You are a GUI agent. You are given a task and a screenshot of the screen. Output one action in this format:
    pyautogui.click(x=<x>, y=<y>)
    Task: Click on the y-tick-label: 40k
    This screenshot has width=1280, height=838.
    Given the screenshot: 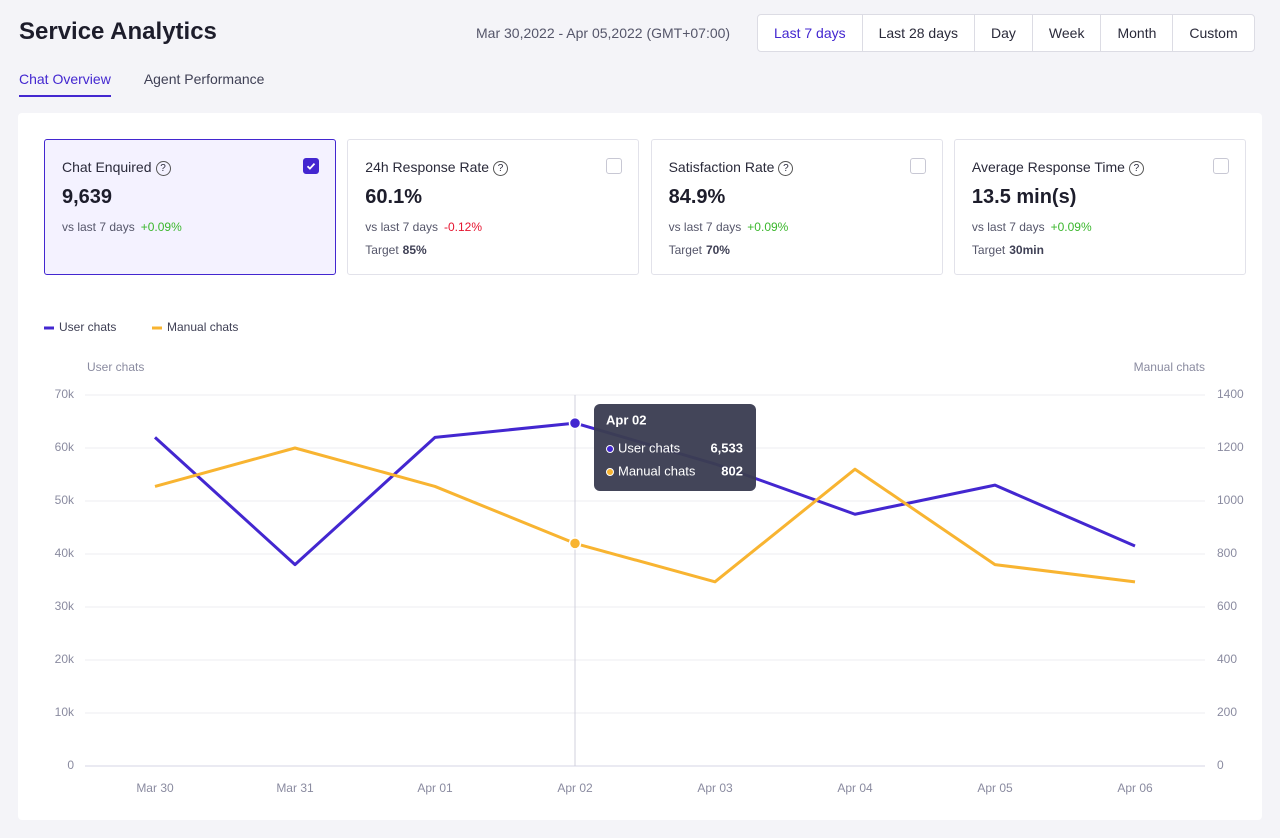 What is the action you would take?
    pyautogui.click(x=65, y=553)
    